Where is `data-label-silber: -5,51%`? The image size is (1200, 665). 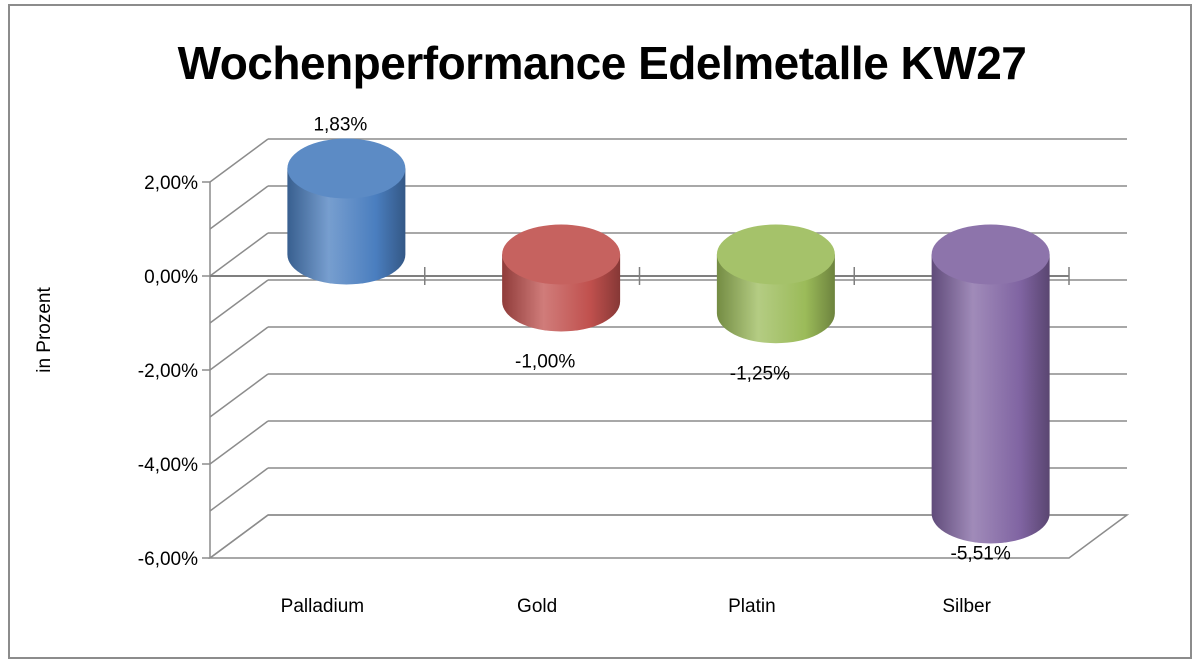
data-label-silber: -5,51% is located at coordinates (981, 553).